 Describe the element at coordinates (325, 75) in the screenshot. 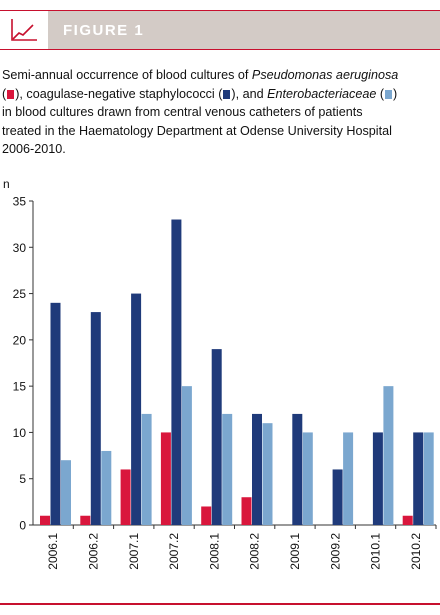

I see `caption-species-pseudomonas: Pseudomonas aeruginosa` at that location.